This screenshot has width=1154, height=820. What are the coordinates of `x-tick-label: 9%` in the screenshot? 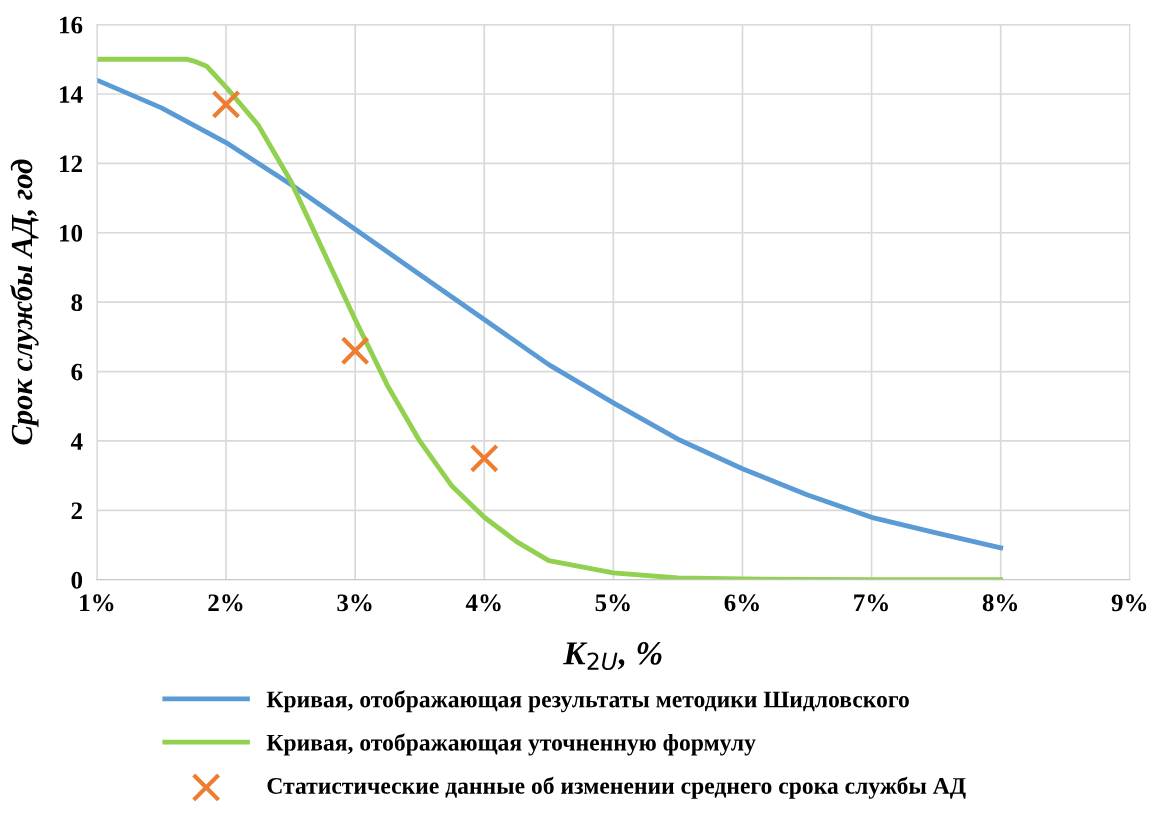 It's located at (1129, 603).